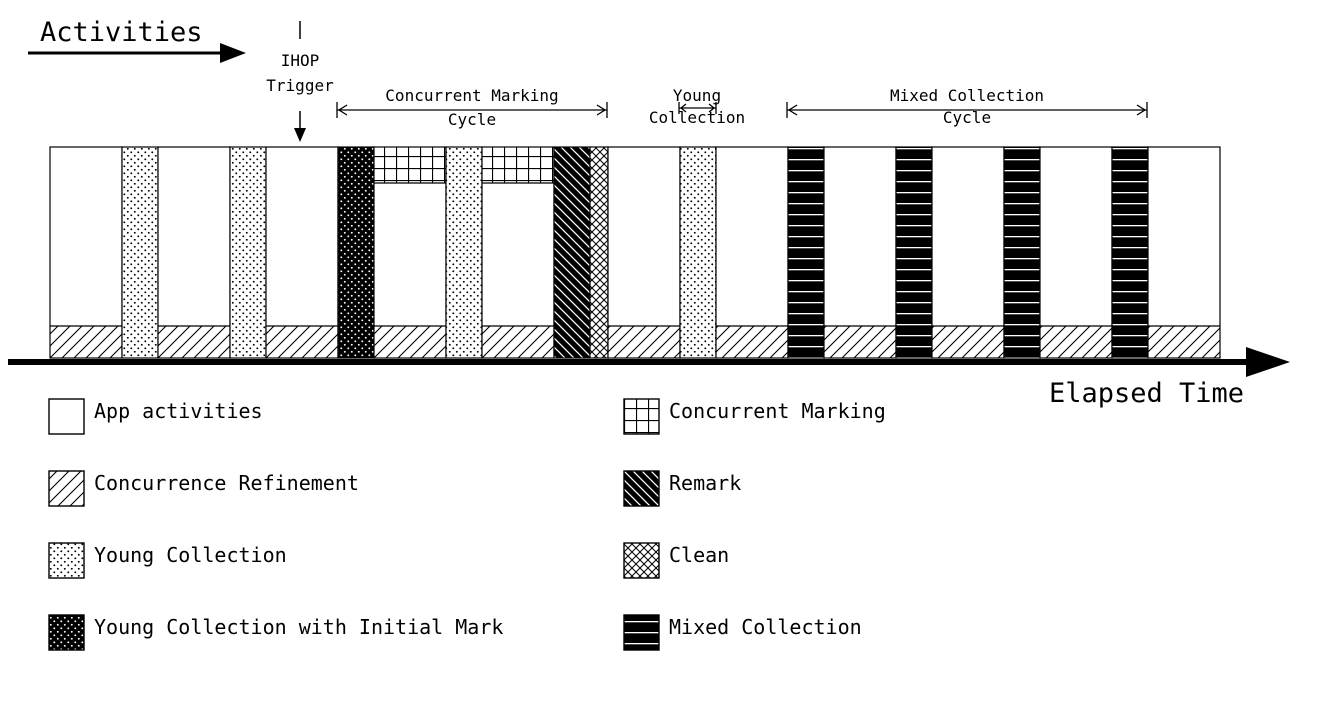  I want to click on legend-item-initial: Young Collection with Initial Mark, so click(275, 632).